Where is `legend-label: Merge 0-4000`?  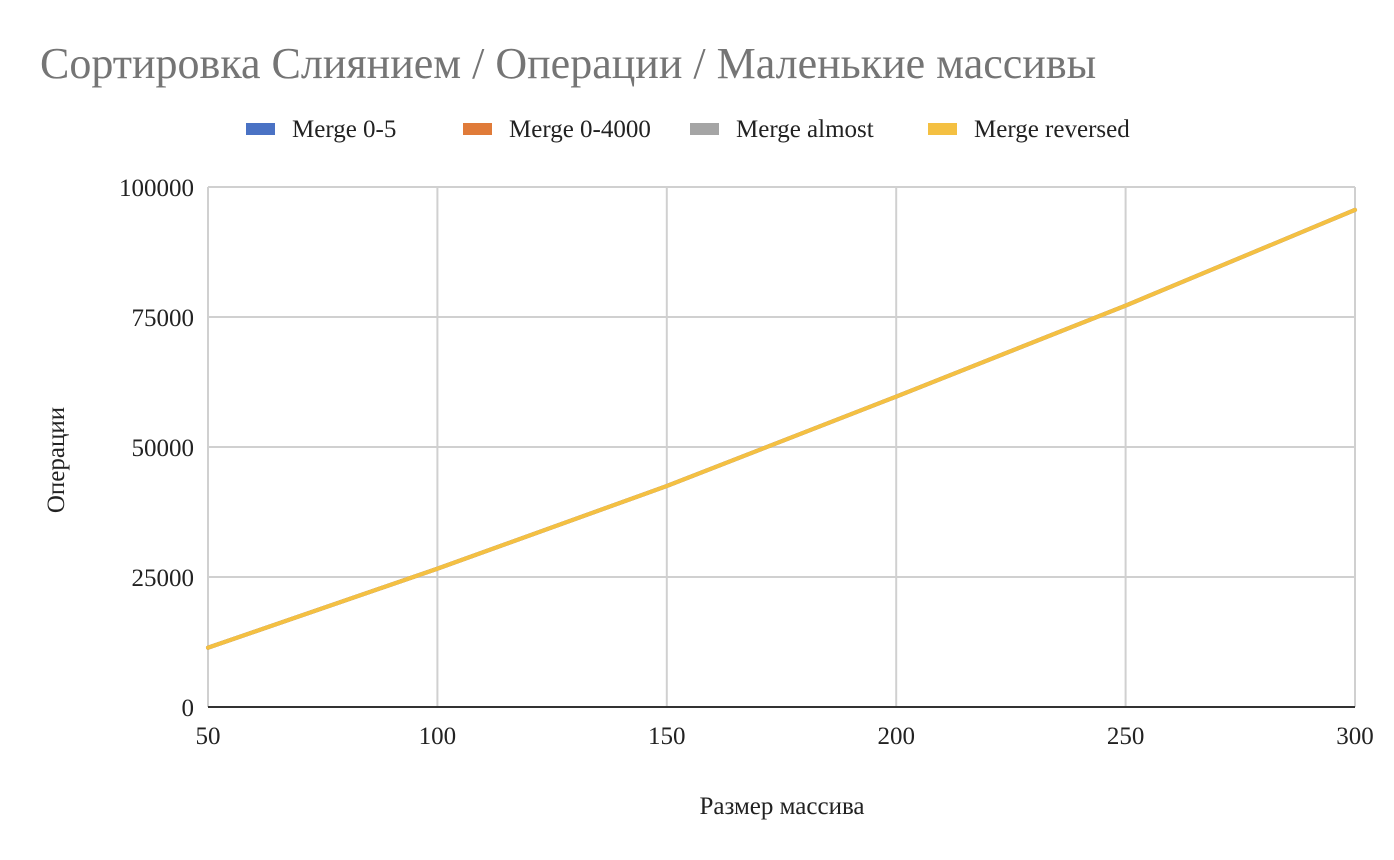
legend-label: Merge 0-4000 is located at coordinates (580, 129).